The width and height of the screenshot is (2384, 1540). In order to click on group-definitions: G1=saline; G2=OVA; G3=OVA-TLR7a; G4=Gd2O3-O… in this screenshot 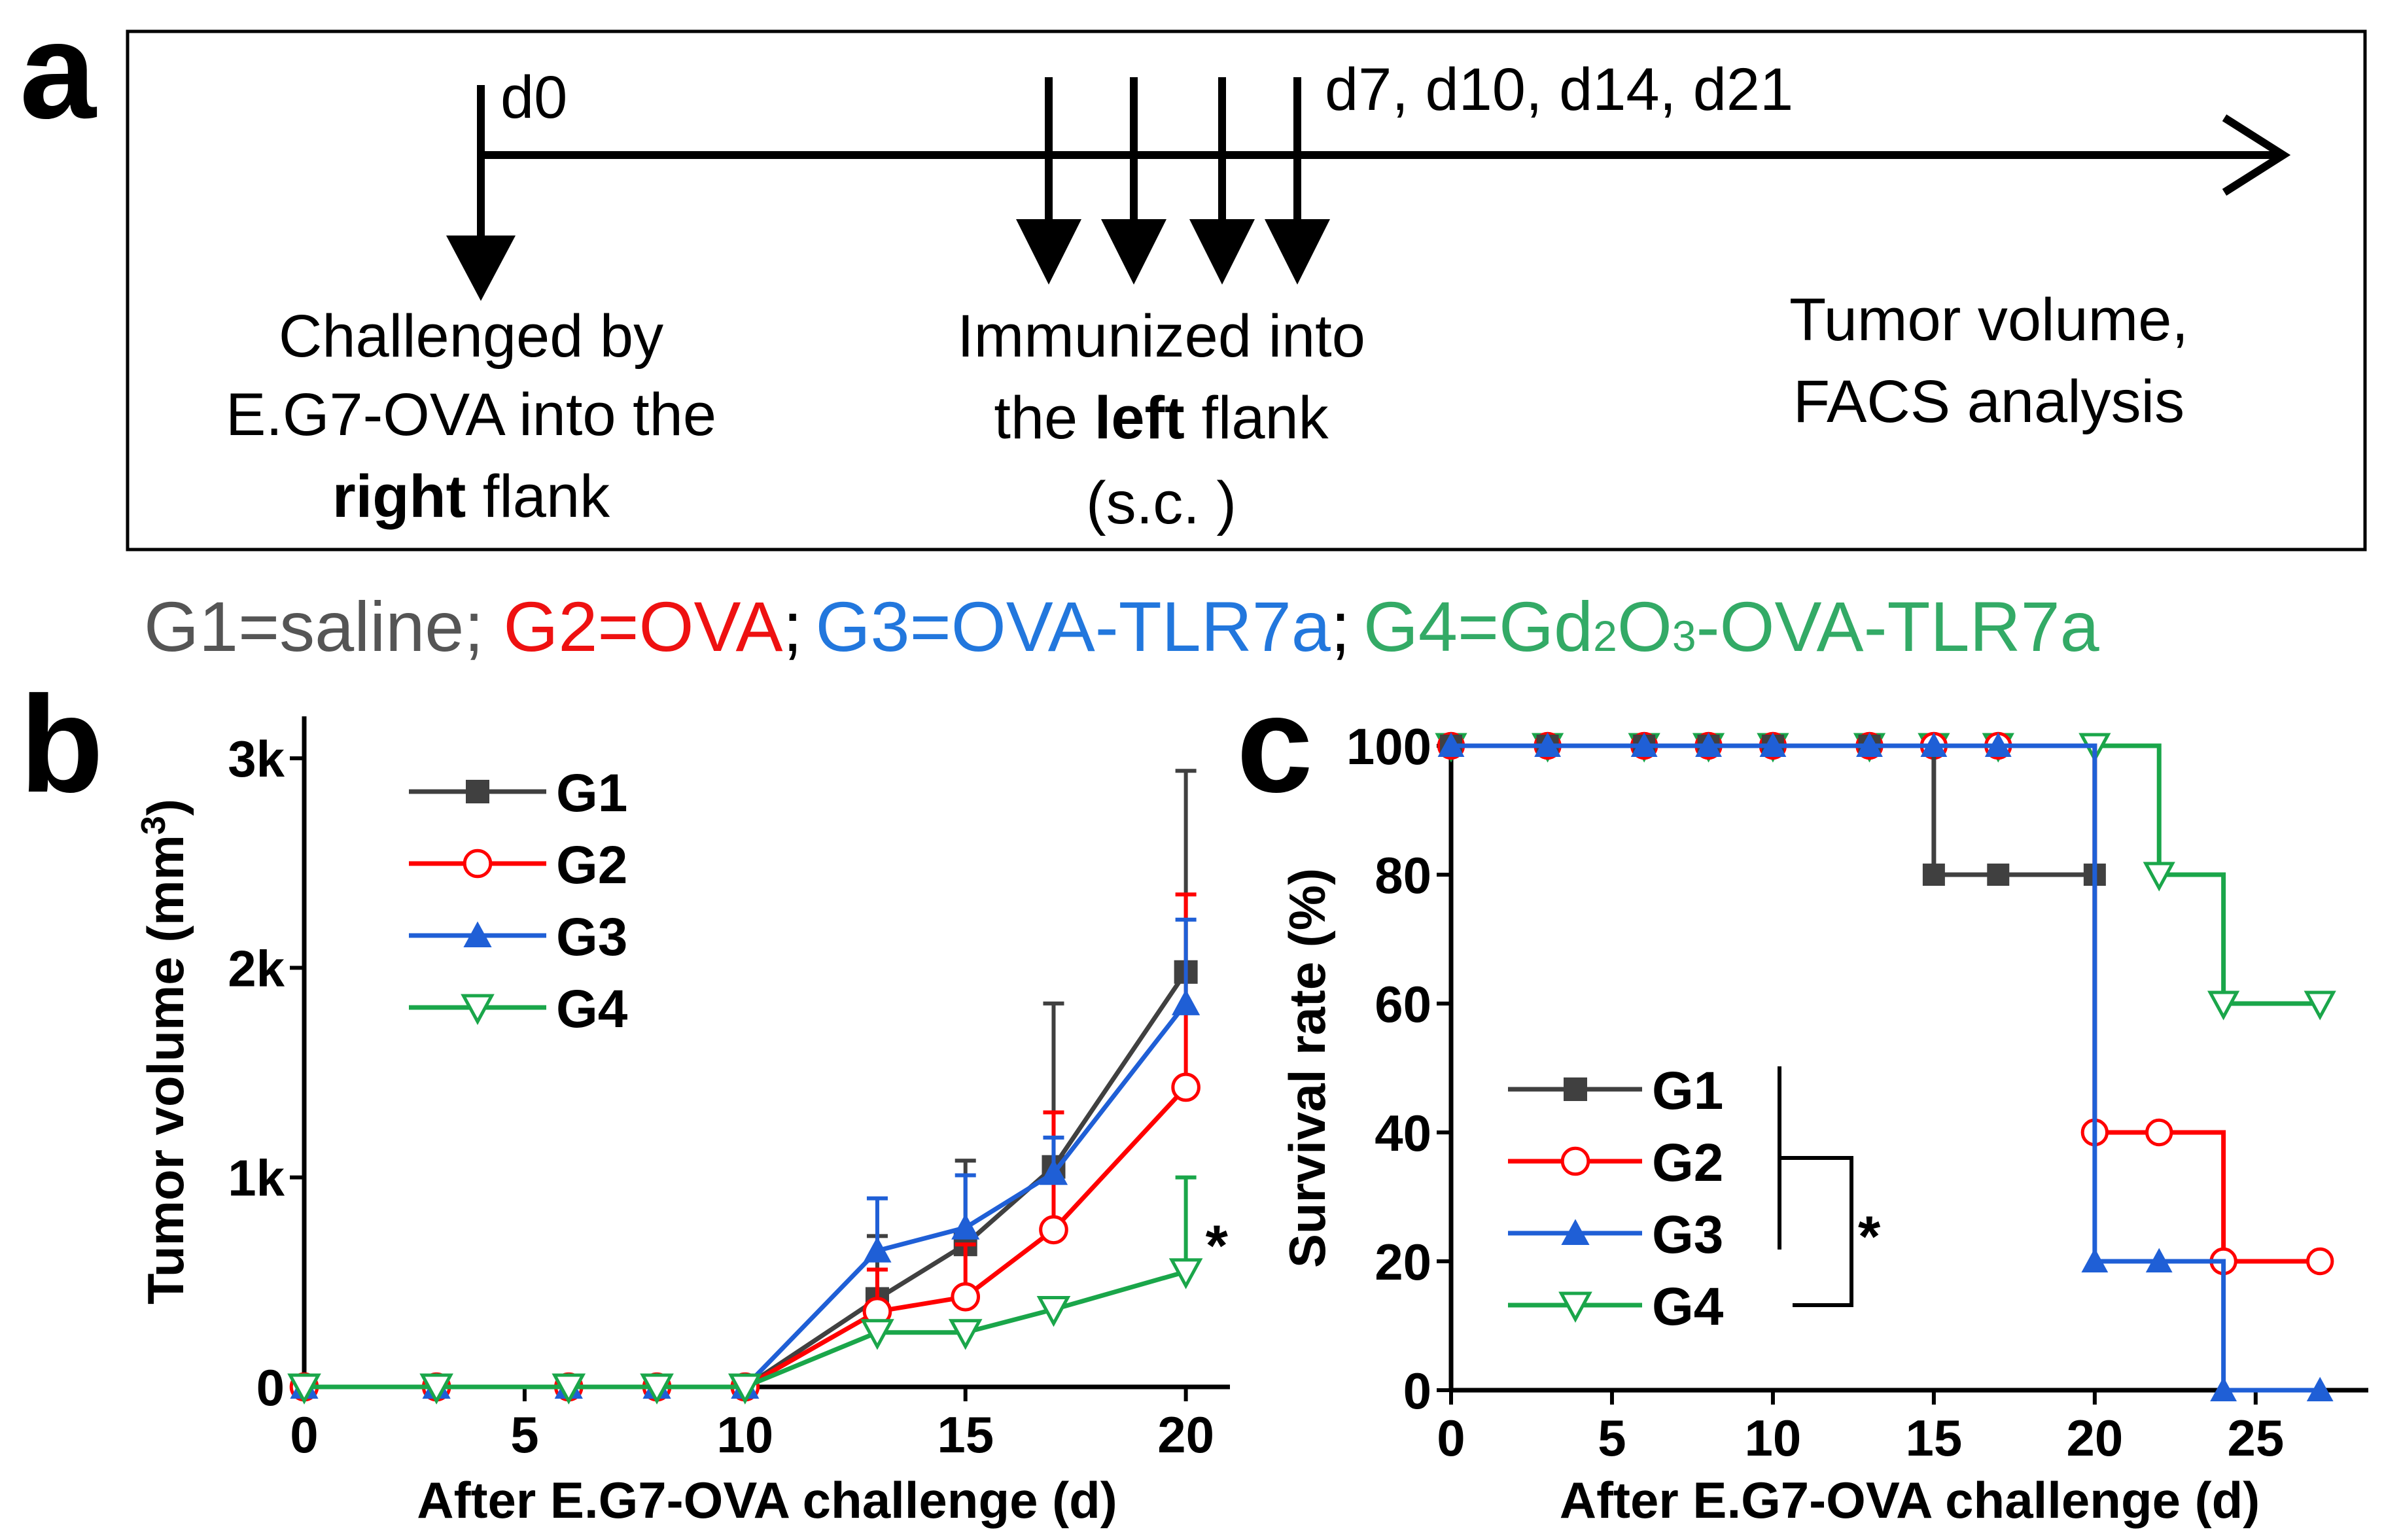, I will do `click(1122, 626)`.